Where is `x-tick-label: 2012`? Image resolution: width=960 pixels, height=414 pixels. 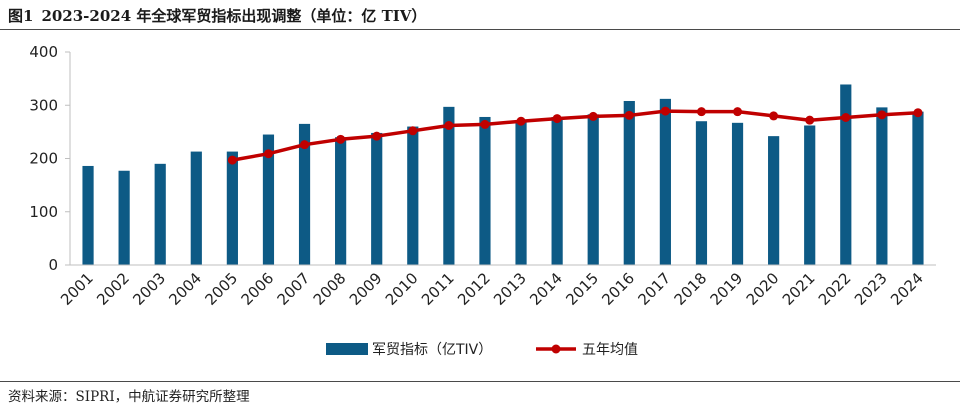 x-tick-label: 2012 is located at coordinates (474, 289).